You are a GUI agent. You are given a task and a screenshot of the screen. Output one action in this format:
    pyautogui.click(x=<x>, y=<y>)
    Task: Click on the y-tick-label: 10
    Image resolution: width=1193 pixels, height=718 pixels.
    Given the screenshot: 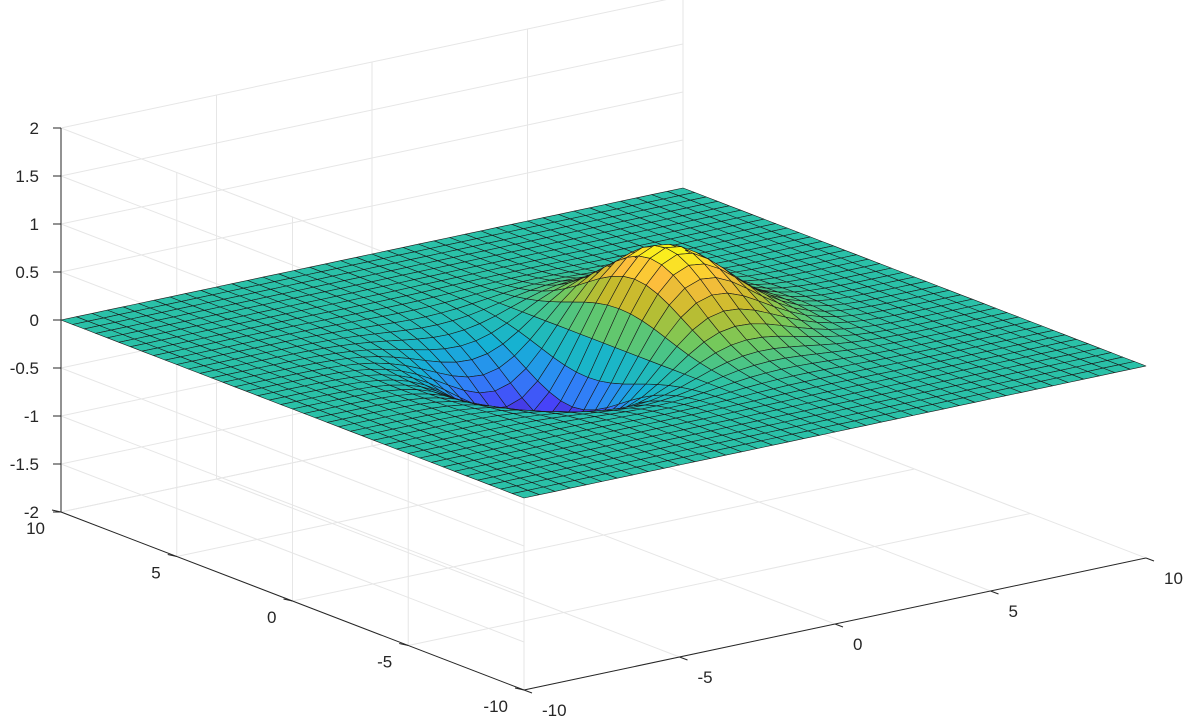 What is the action you would take?
    pyautogui.click(x=35, y=528)
    